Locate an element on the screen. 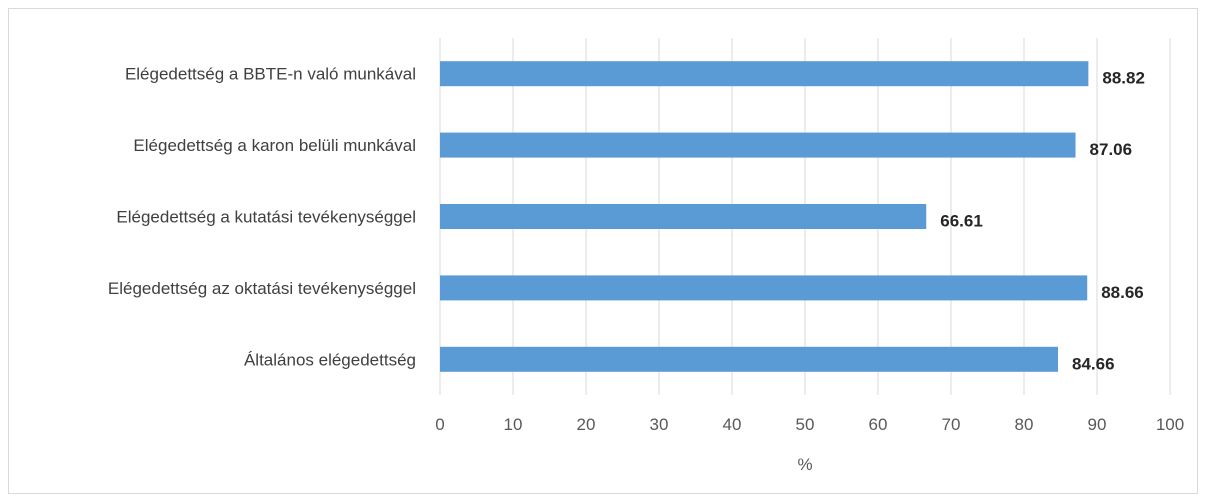 The image size is (1208, 504). data-label: 88.82 is located at coordinates (1123, 78).